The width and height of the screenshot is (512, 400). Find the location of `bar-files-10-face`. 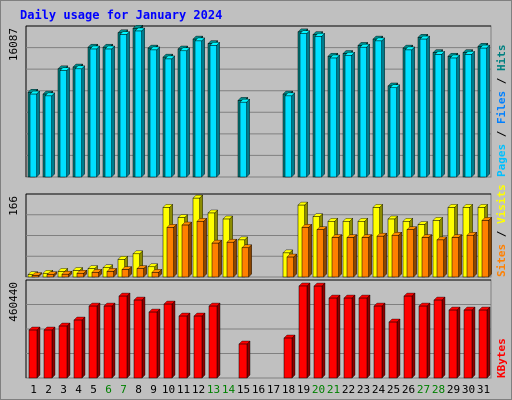

bar-files-10-face is located at coordinates (168, 118).